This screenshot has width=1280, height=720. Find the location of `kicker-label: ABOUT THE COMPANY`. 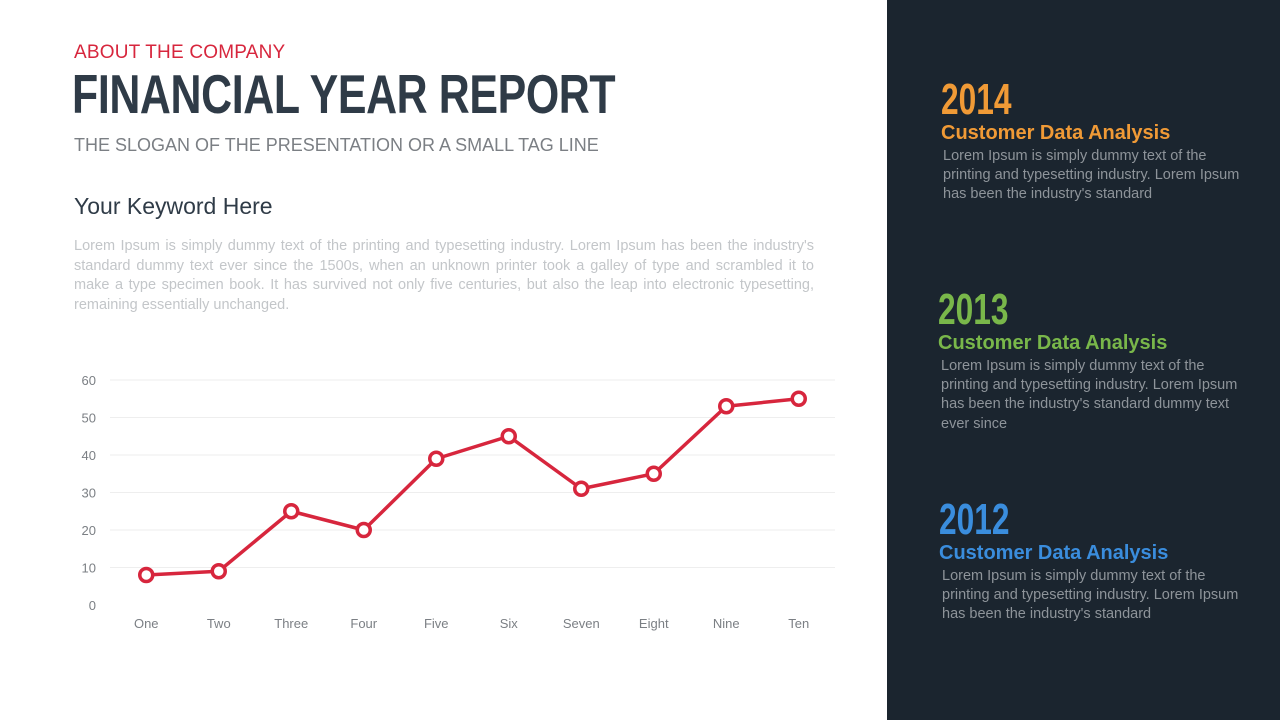

kicker-label: ABOUT THE COMPANY is located at coordinates (180, 52).